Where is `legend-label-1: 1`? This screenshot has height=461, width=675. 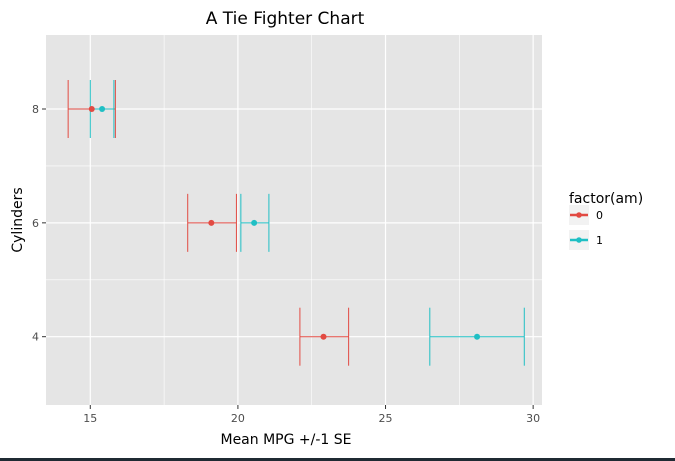
legend-label-1: 1 is located at coordinates (599, 240).